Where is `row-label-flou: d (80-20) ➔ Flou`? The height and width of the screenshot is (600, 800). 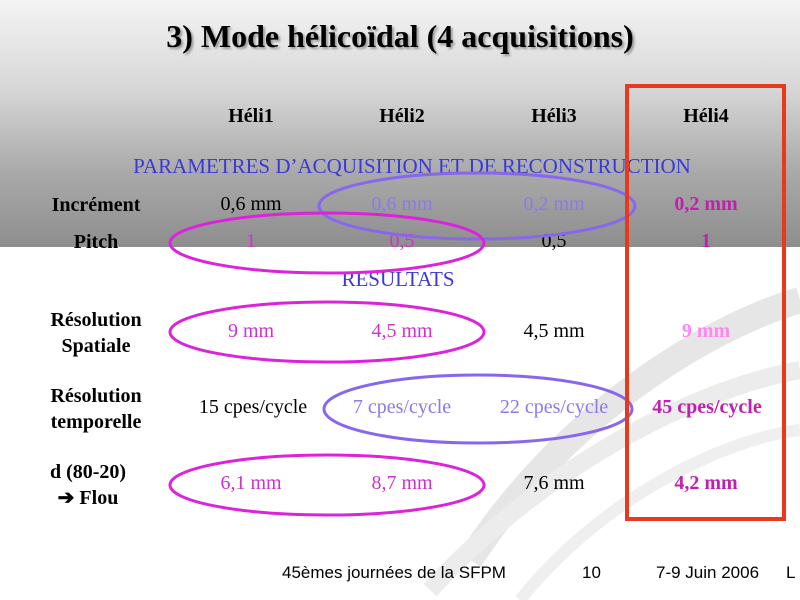 row-label-flou: d (80-20) ➔ Flou is located at coordinates (88, 485).